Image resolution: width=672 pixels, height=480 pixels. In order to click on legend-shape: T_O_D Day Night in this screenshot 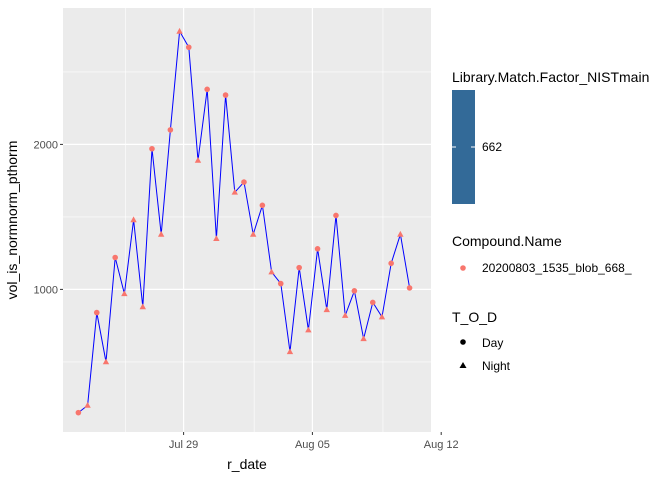, I will do `click(481, 341)`.